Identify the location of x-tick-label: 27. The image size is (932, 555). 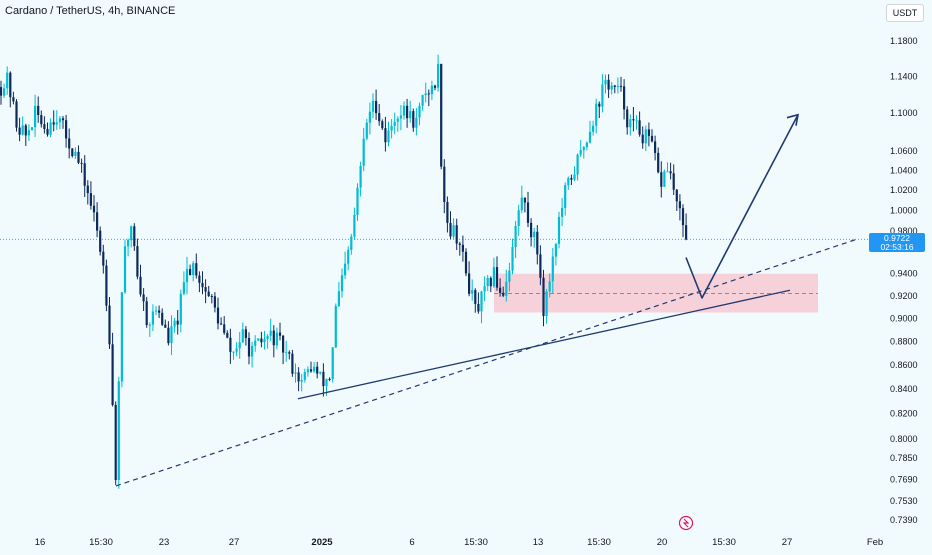
(787, 542).